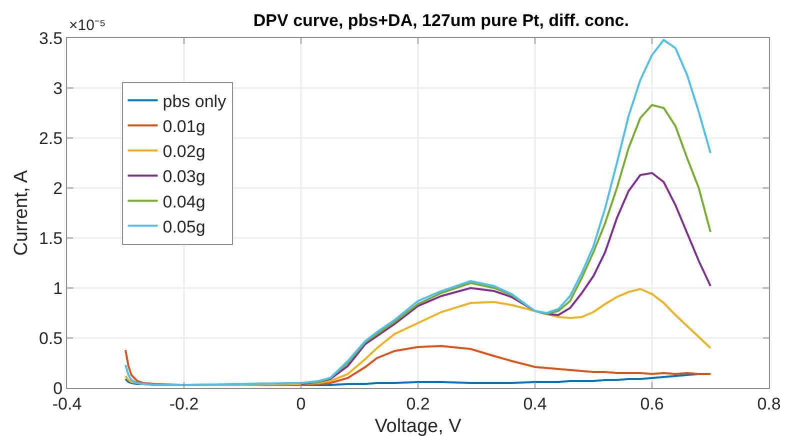  What do you see at coordinates (50, 338) in the screenshot?
I see `y-tick-label: 0.5` at bounding box center [50, 338].